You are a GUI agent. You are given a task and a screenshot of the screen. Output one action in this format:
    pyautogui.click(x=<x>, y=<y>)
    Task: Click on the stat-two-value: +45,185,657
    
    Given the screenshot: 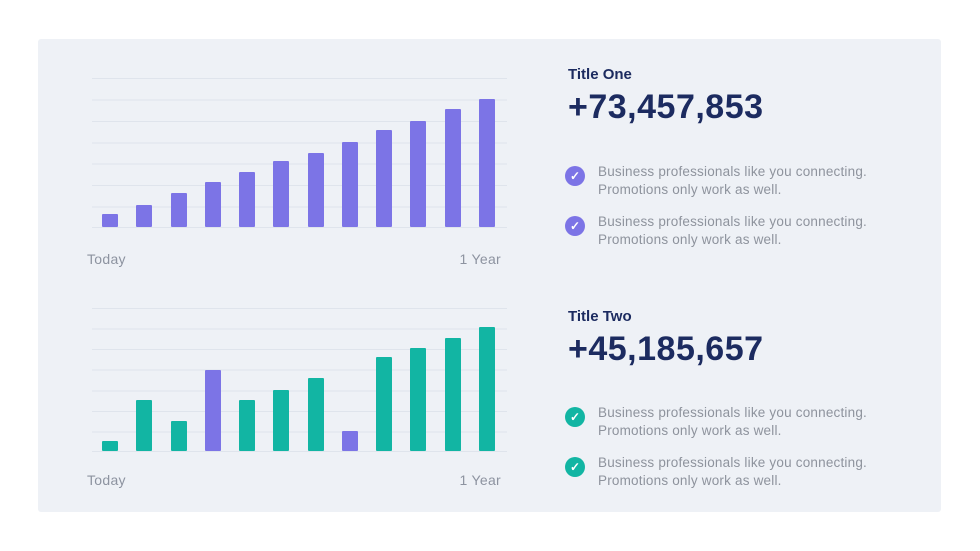 What is the action you would take?
    pyautogui.click(x=666, y=349)
    